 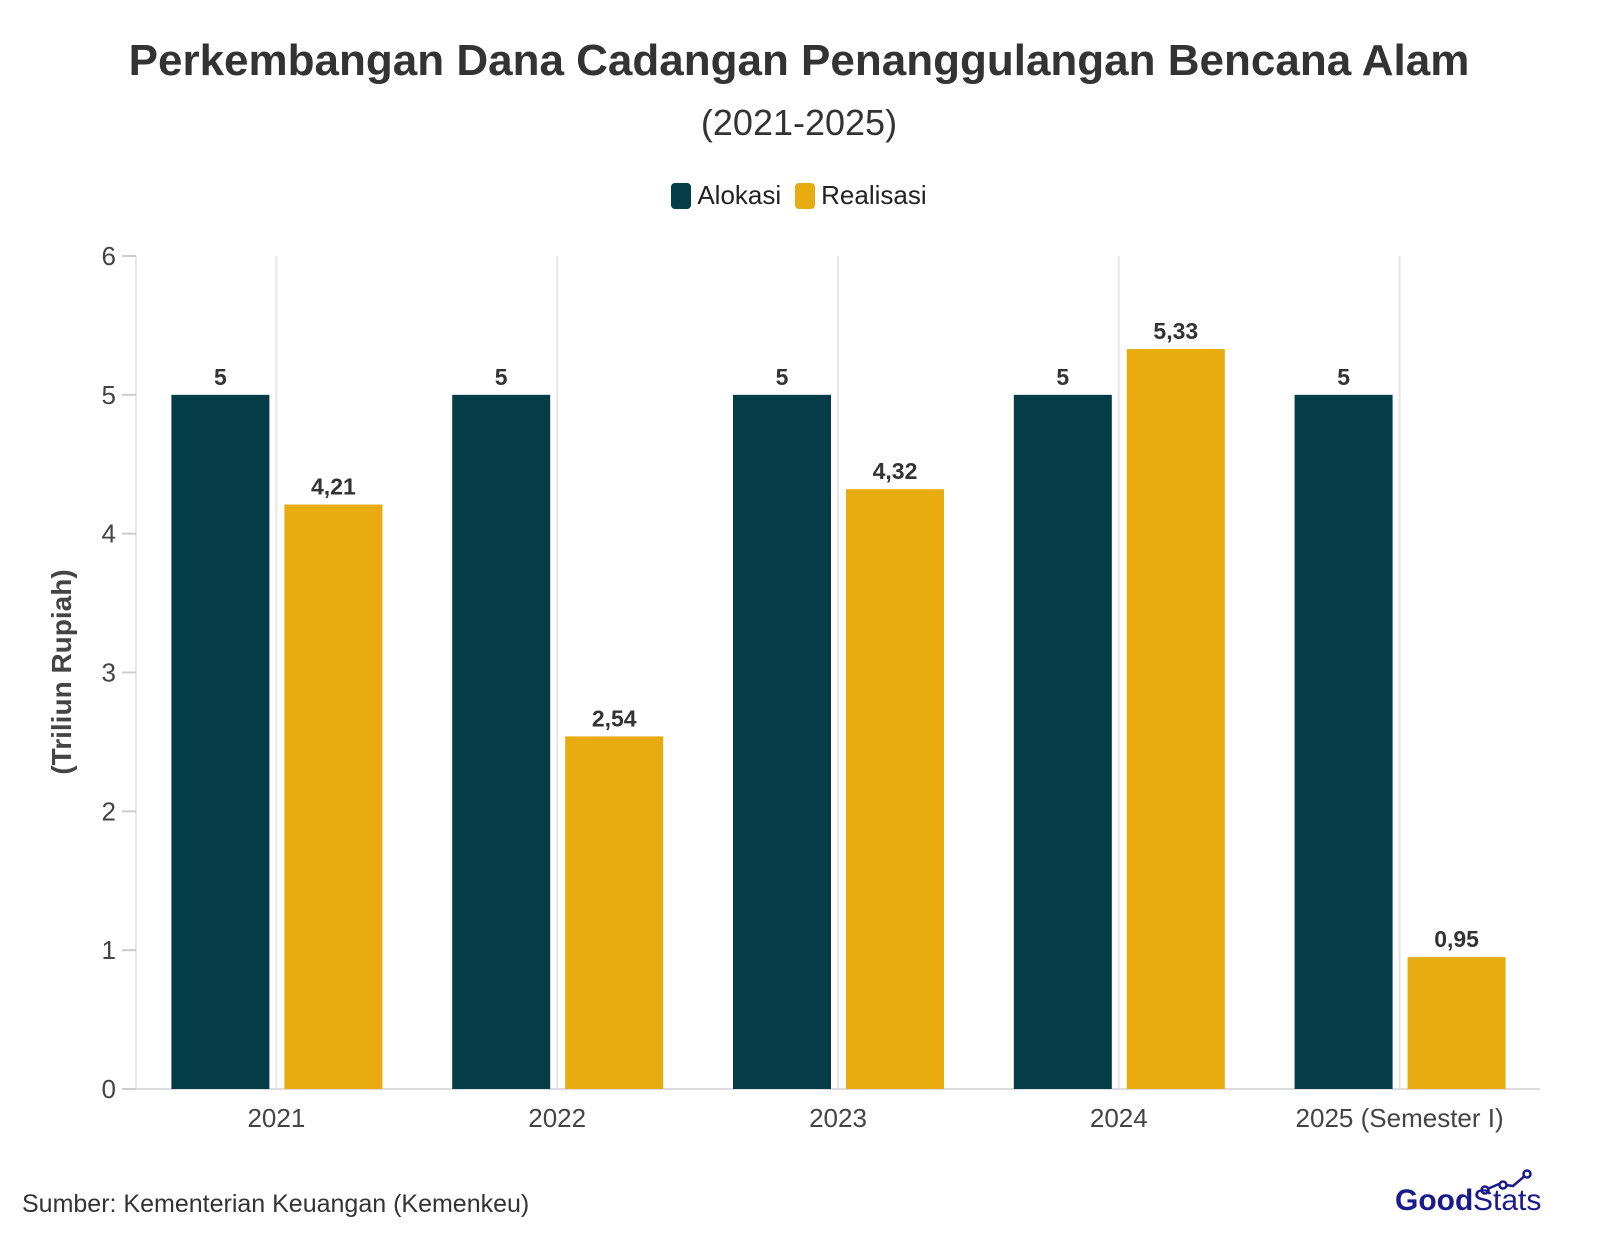 What do you see at coordinates (109, 256) in the screenshot?
I see `y-tick-label: 6` at bounding box center [109, 256].